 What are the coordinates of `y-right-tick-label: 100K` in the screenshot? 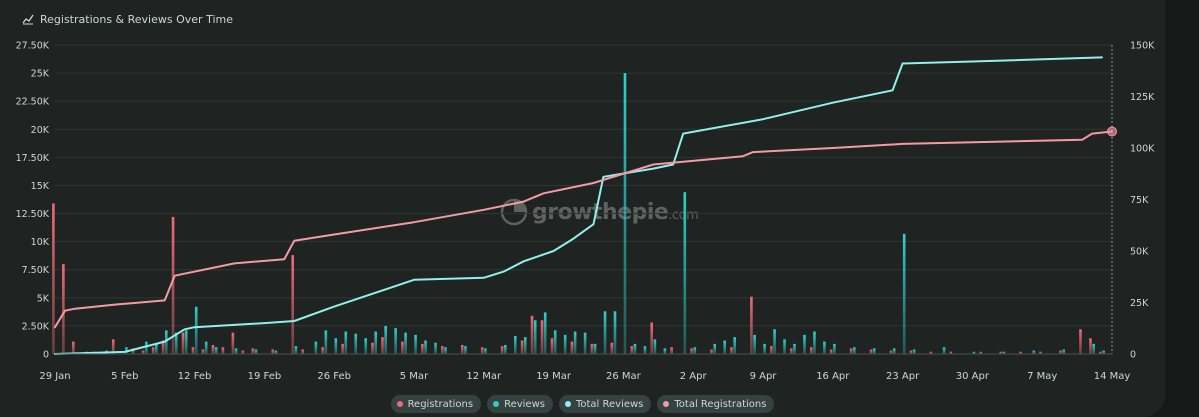 It's located at (1142, 149).